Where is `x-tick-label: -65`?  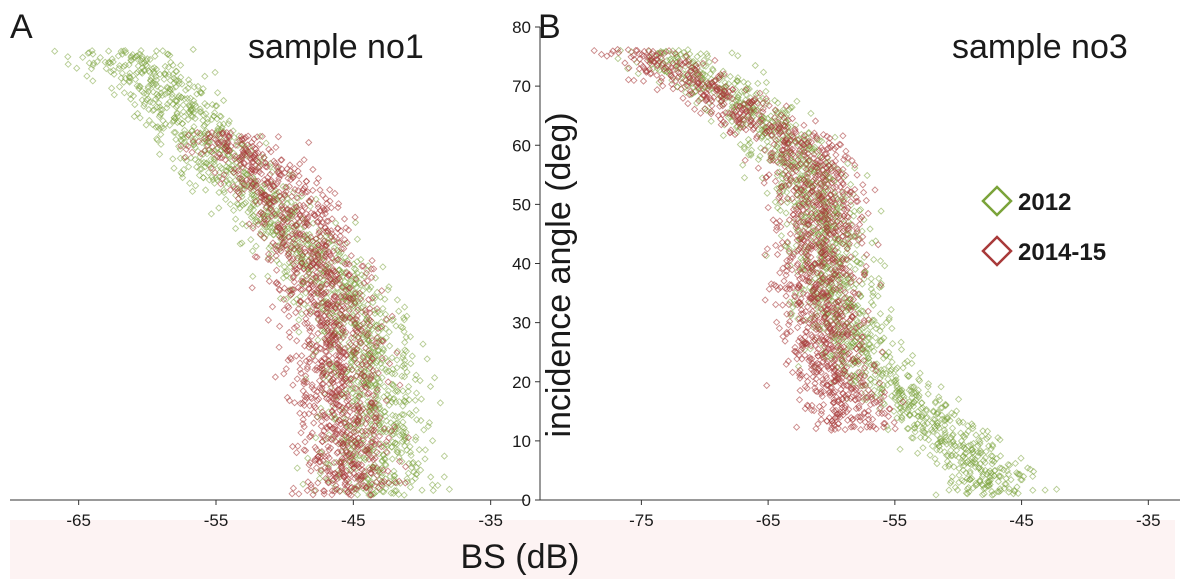
x-tick-label: -65 is located at coordinates (78, 520).